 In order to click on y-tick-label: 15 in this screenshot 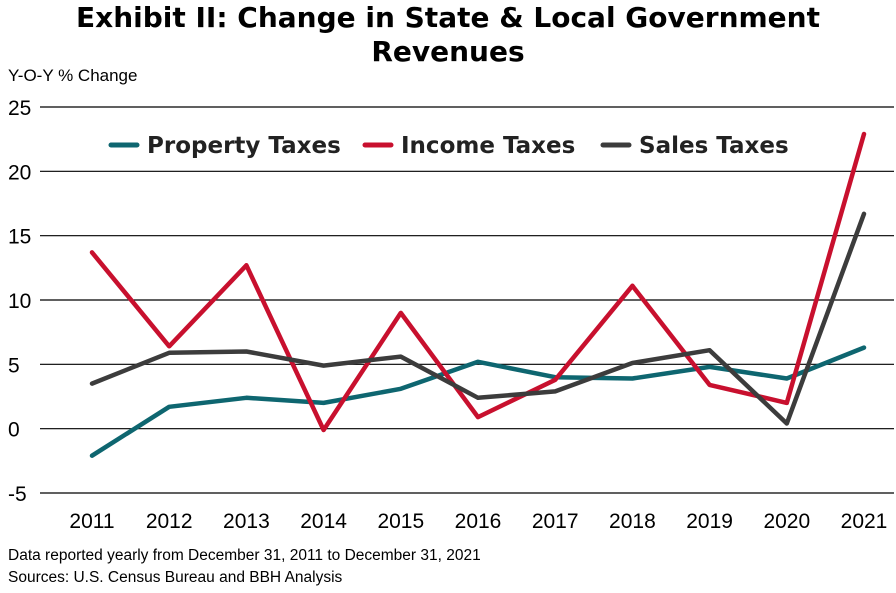, I will do `click(19, 237)`.